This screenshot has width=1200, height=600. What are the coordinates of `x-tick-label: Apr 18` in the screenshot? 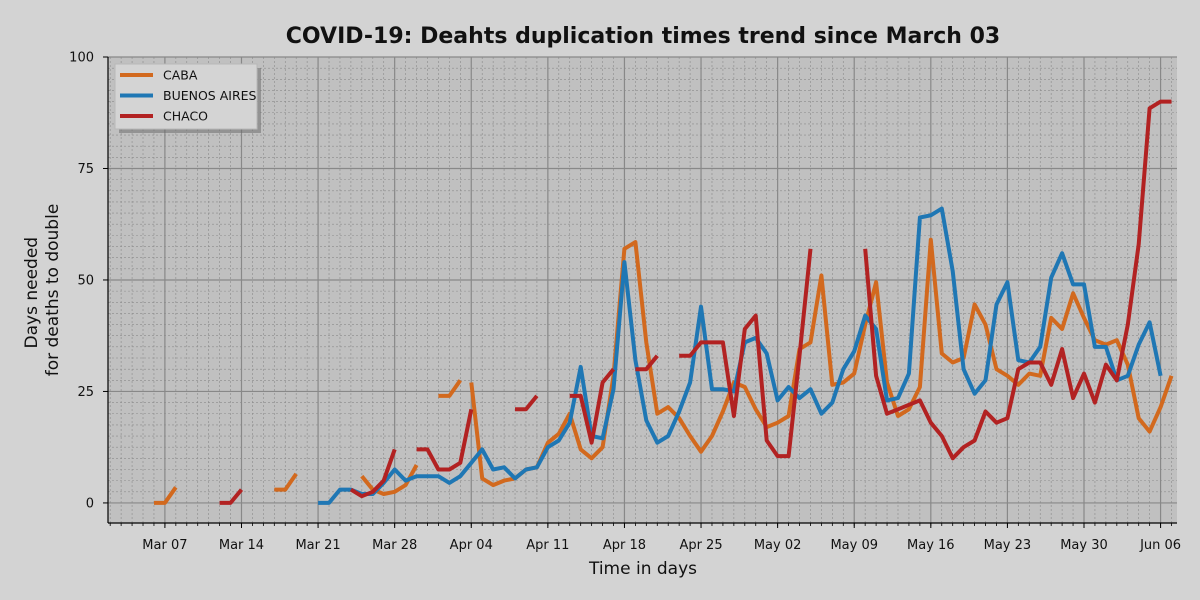 It's located at (624, 545).